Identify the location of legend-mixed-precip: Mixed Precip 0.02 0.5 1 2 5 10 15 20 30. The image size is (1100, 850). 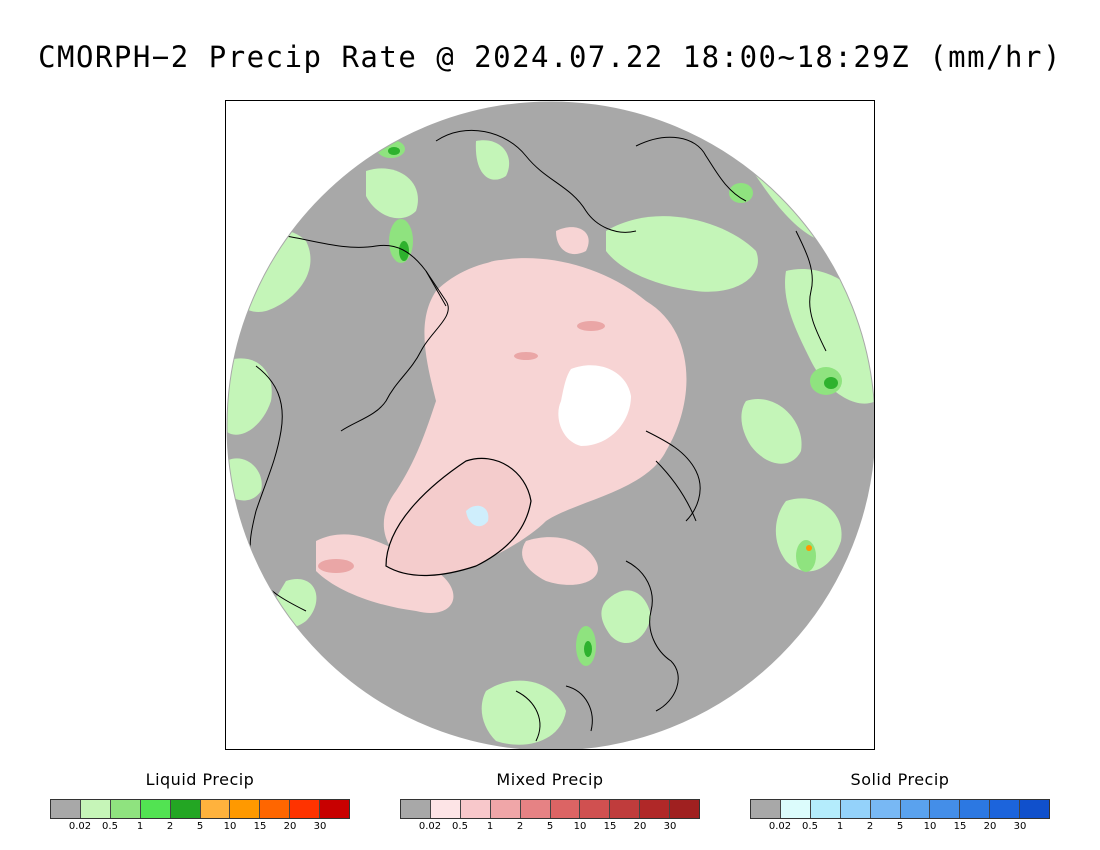
(550, 802).